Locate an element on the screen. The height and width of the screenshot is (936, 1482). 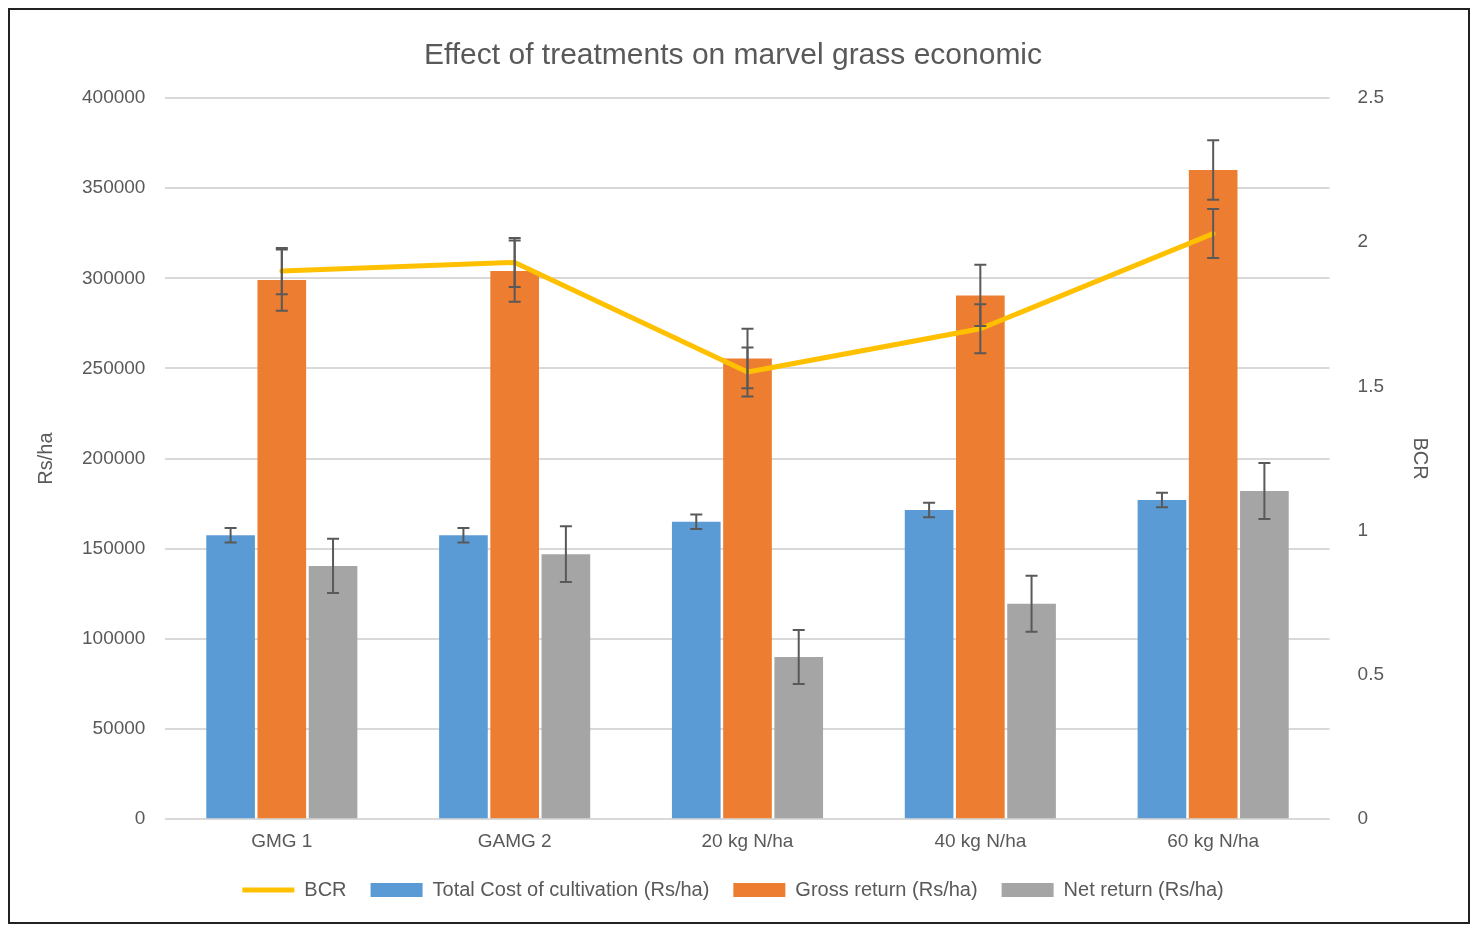
y2-tick-label: 2.5 is located at coordinates (1371, 97).